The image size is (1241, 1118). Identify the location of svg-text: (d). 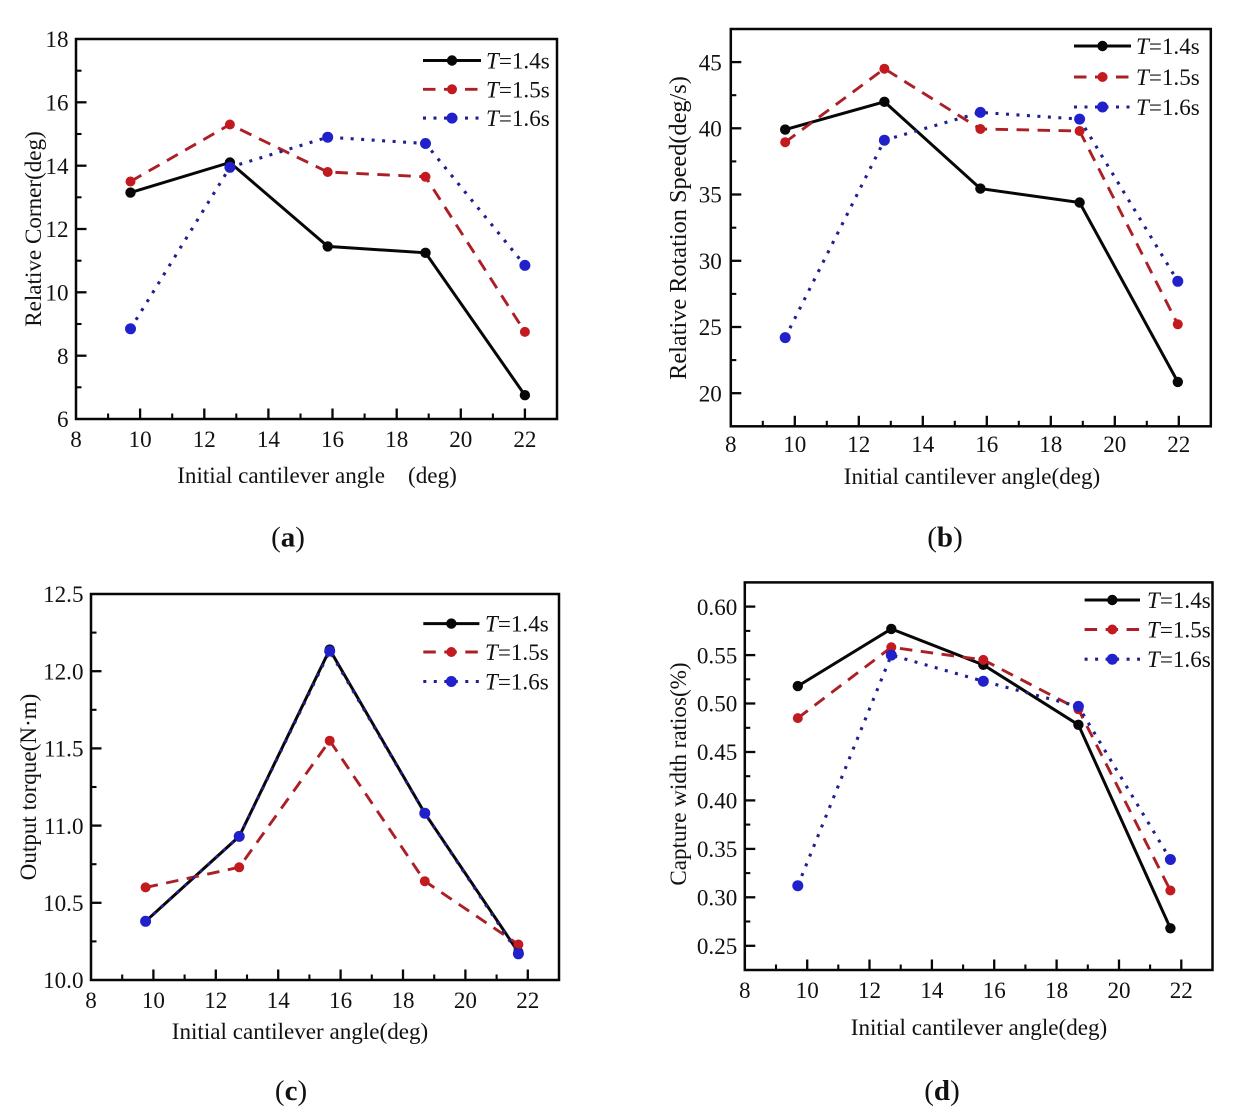
(941, 1091).